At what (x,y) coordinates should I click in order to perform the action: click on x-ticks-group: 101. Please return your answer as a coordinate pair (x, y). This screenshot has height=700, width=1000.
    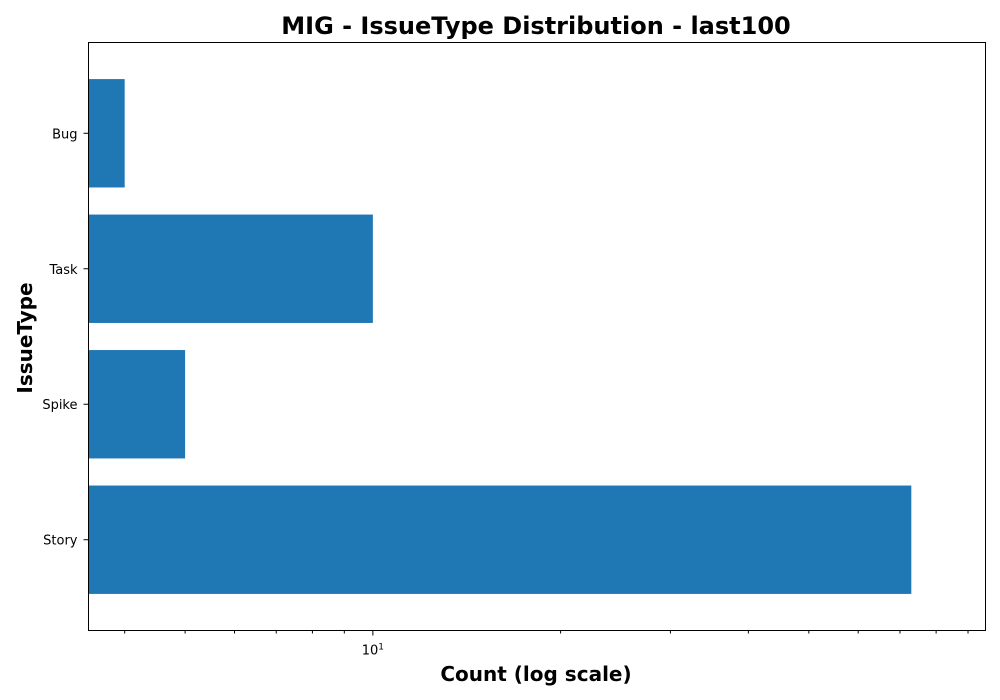
    Looking at the image, I should click on (546, 644).